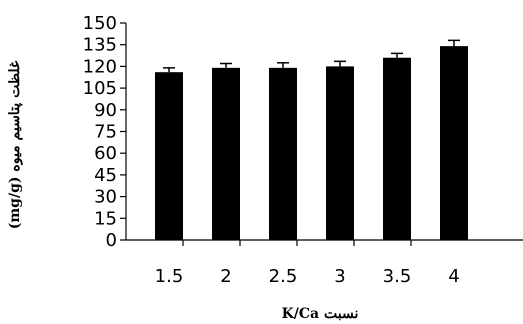 This screenshot has width=523, height=324. I want to click on x-tick-label: 4, so click(453, 276).